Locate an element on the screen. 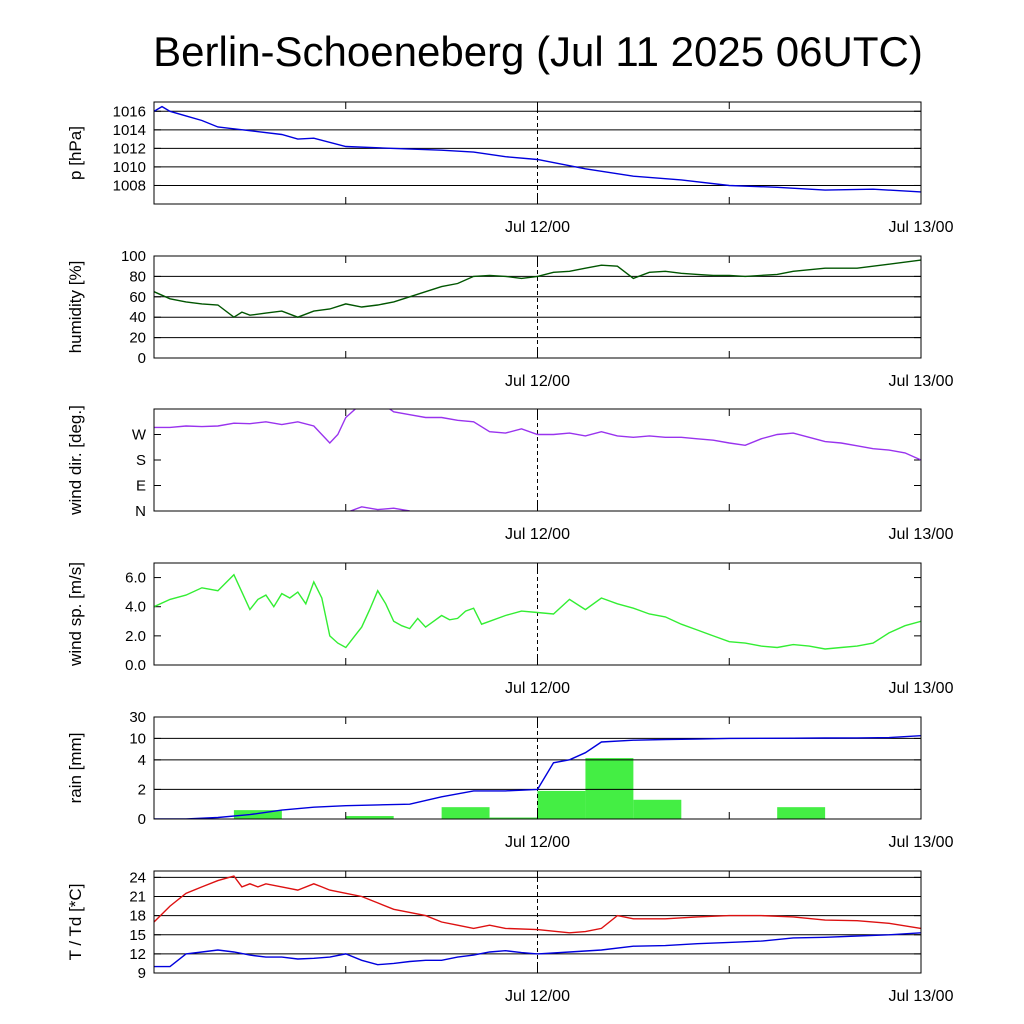 This screenshot has height=1024, width=1024. y-tick-label: 2 is located at coordinates (142, 789).